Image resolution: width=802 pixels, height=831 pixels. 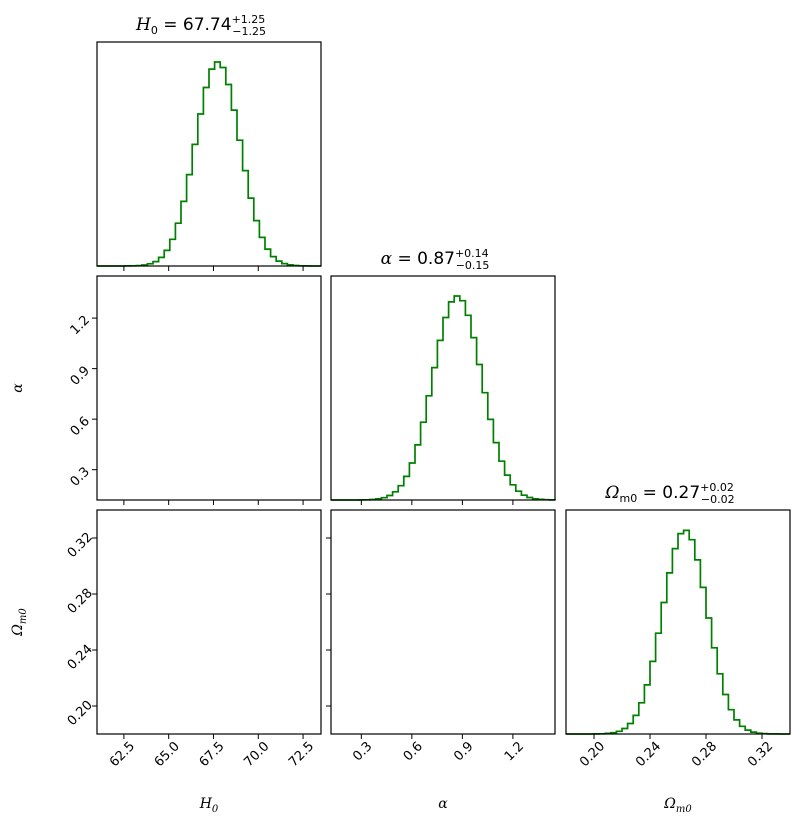 I want to click on x-tick-label-Om0: 0.32, so click(x=760, y=754).